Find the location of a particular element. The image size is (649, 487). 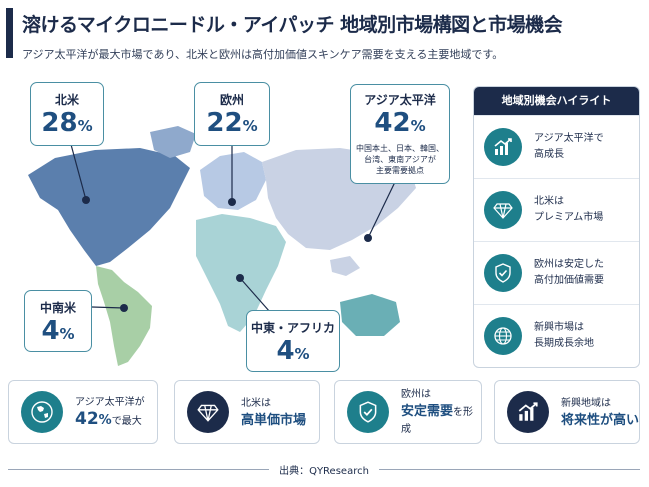

highlight-line2: 長期成長余地 is located at coordinates (564, 343).